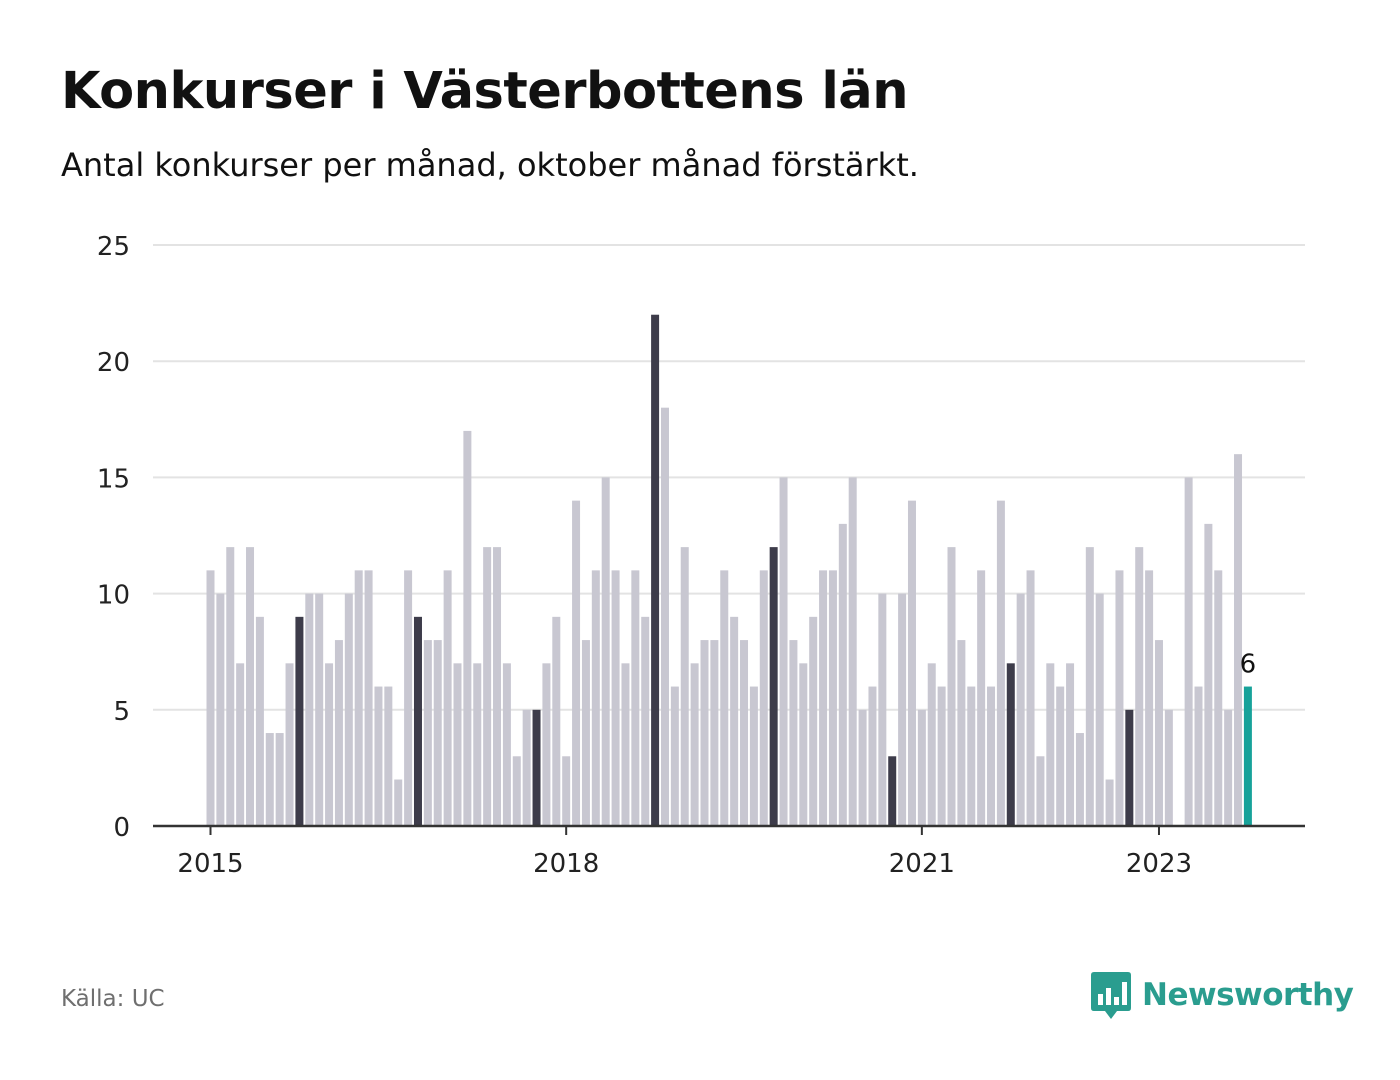 The width and height of the screenshot is (1400, 1080). Describe the element at coordinates (1248, 665) in the screenshot. I see `latest-value-label: 6` at that location.